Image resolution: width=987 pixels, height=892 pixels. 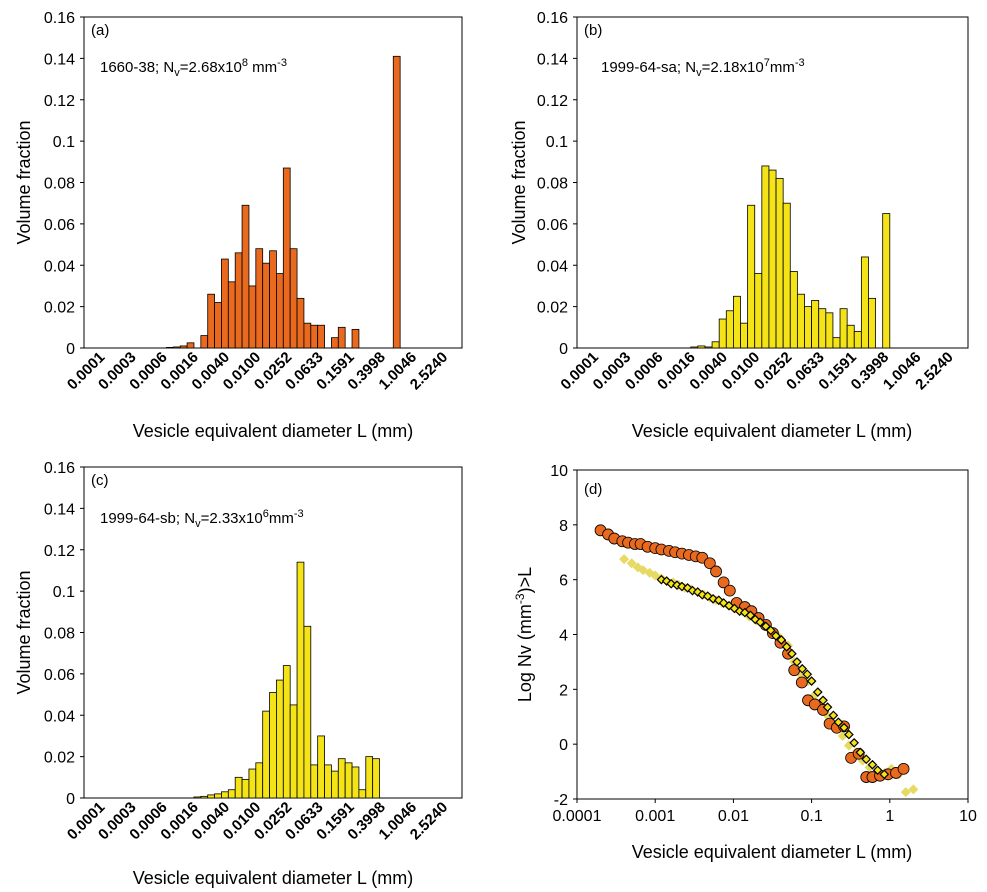 What do you see at coordinates (563, 581) in the screenshot?
I see `y-tick-label: 6` at bounding box center [563, 581].